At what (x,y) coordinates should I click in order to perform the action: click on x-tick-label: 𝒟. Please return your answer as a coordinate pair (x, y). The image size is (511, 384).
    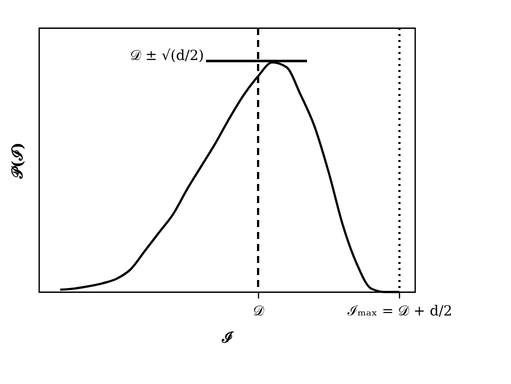
    Looking at the image, I should click on (259, 312).